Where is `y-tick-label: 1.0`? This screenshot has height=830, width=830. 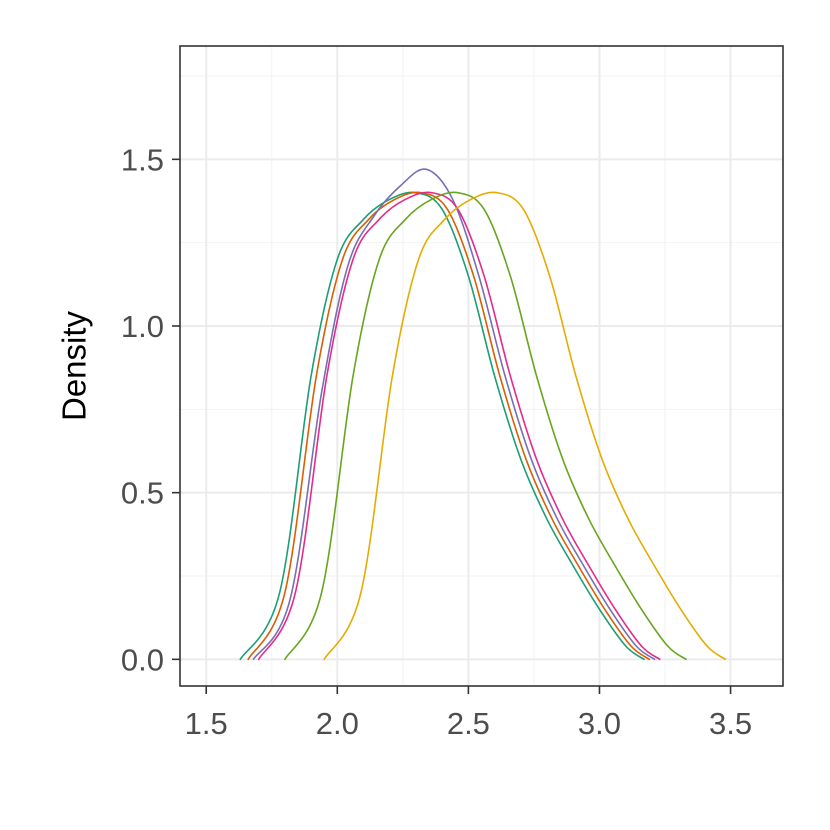 y-tick-label: 1.0 is located at coordinates (142, 326).